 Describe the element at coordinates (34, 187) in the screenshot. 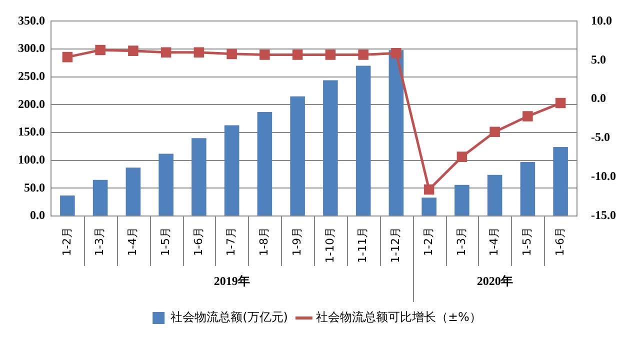

I see `y-tick-label: 50.0` at that location.